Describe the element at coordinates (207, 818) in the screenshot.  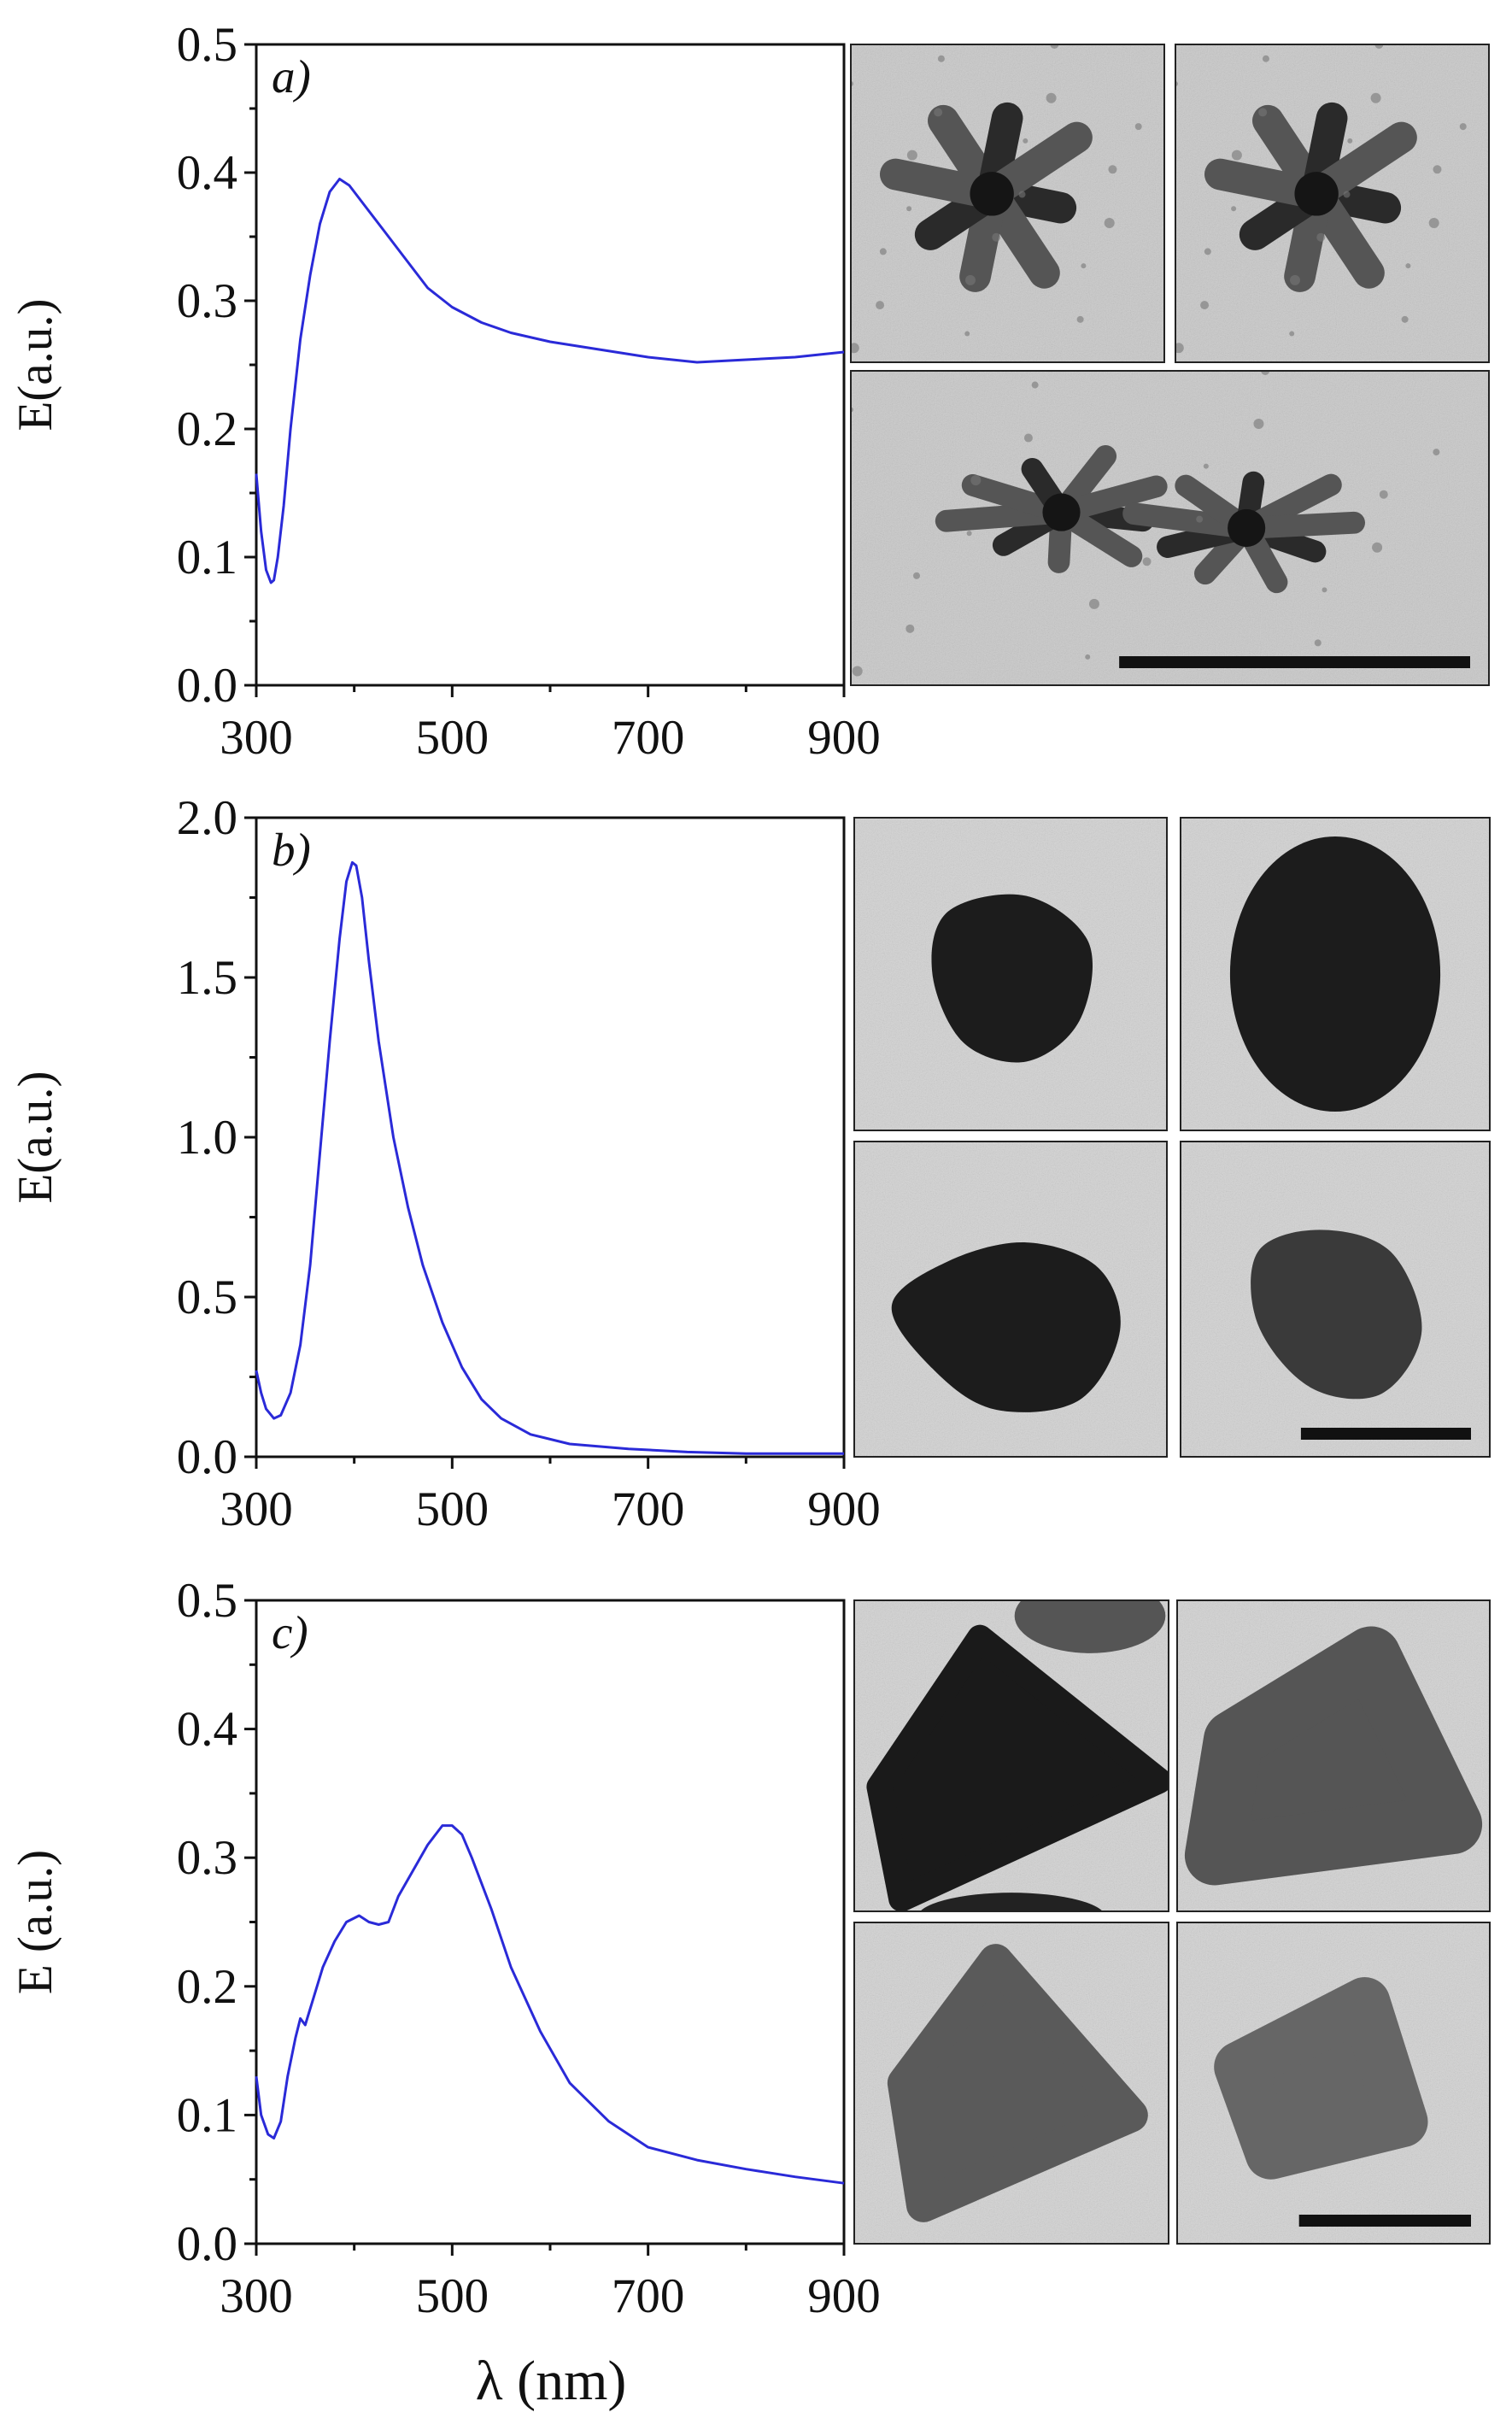
I see `y-tick-label: 2.0` at that location.